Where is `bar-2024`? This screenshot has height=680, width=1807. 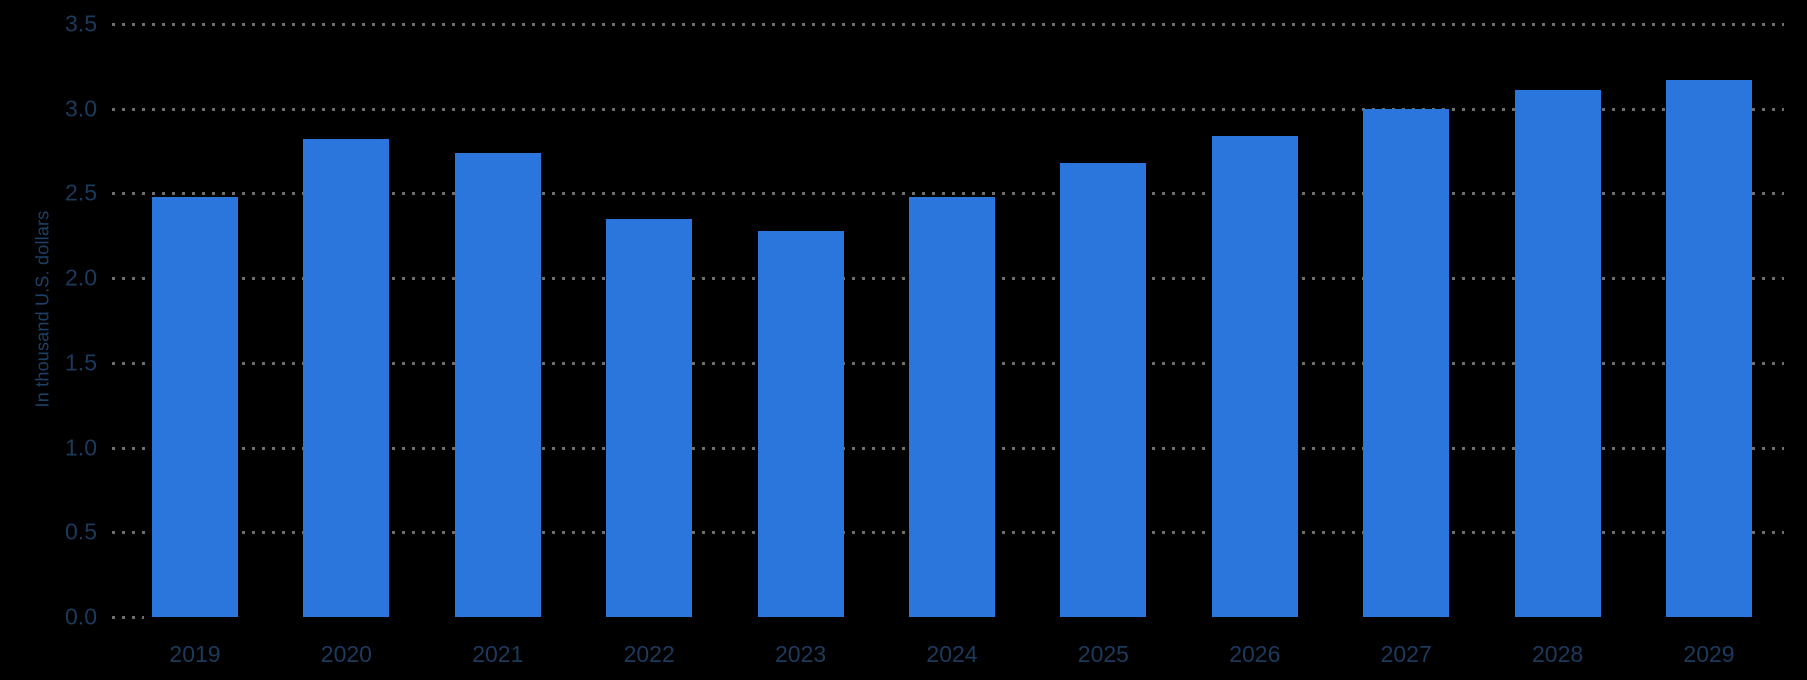
bar-2024 is located at coordinates (952, 406).